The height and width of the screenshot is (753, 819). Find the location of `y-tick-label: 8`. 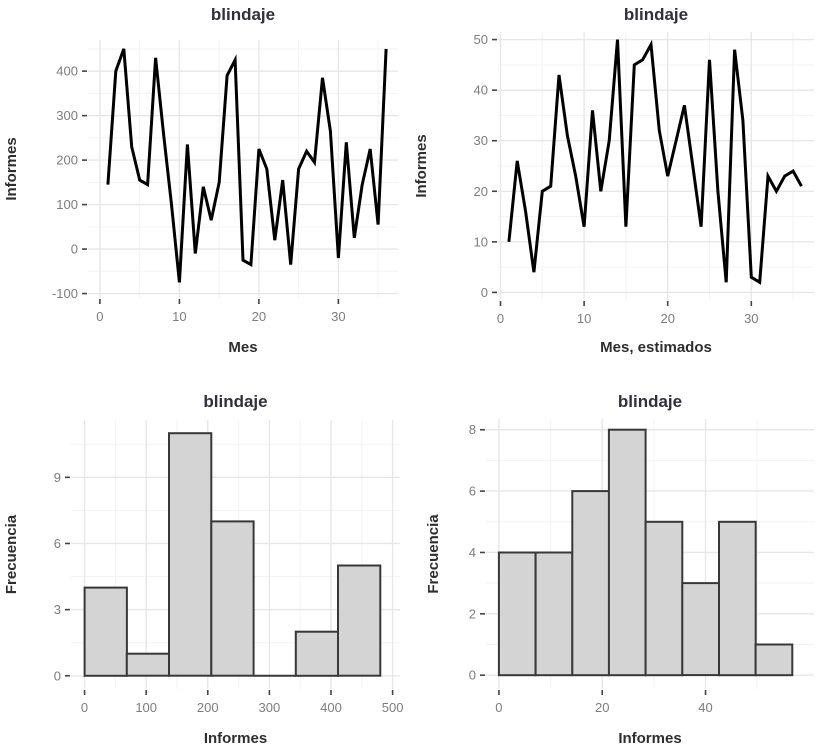

y-tick-label: 8 is located at coordinates (472, 429).